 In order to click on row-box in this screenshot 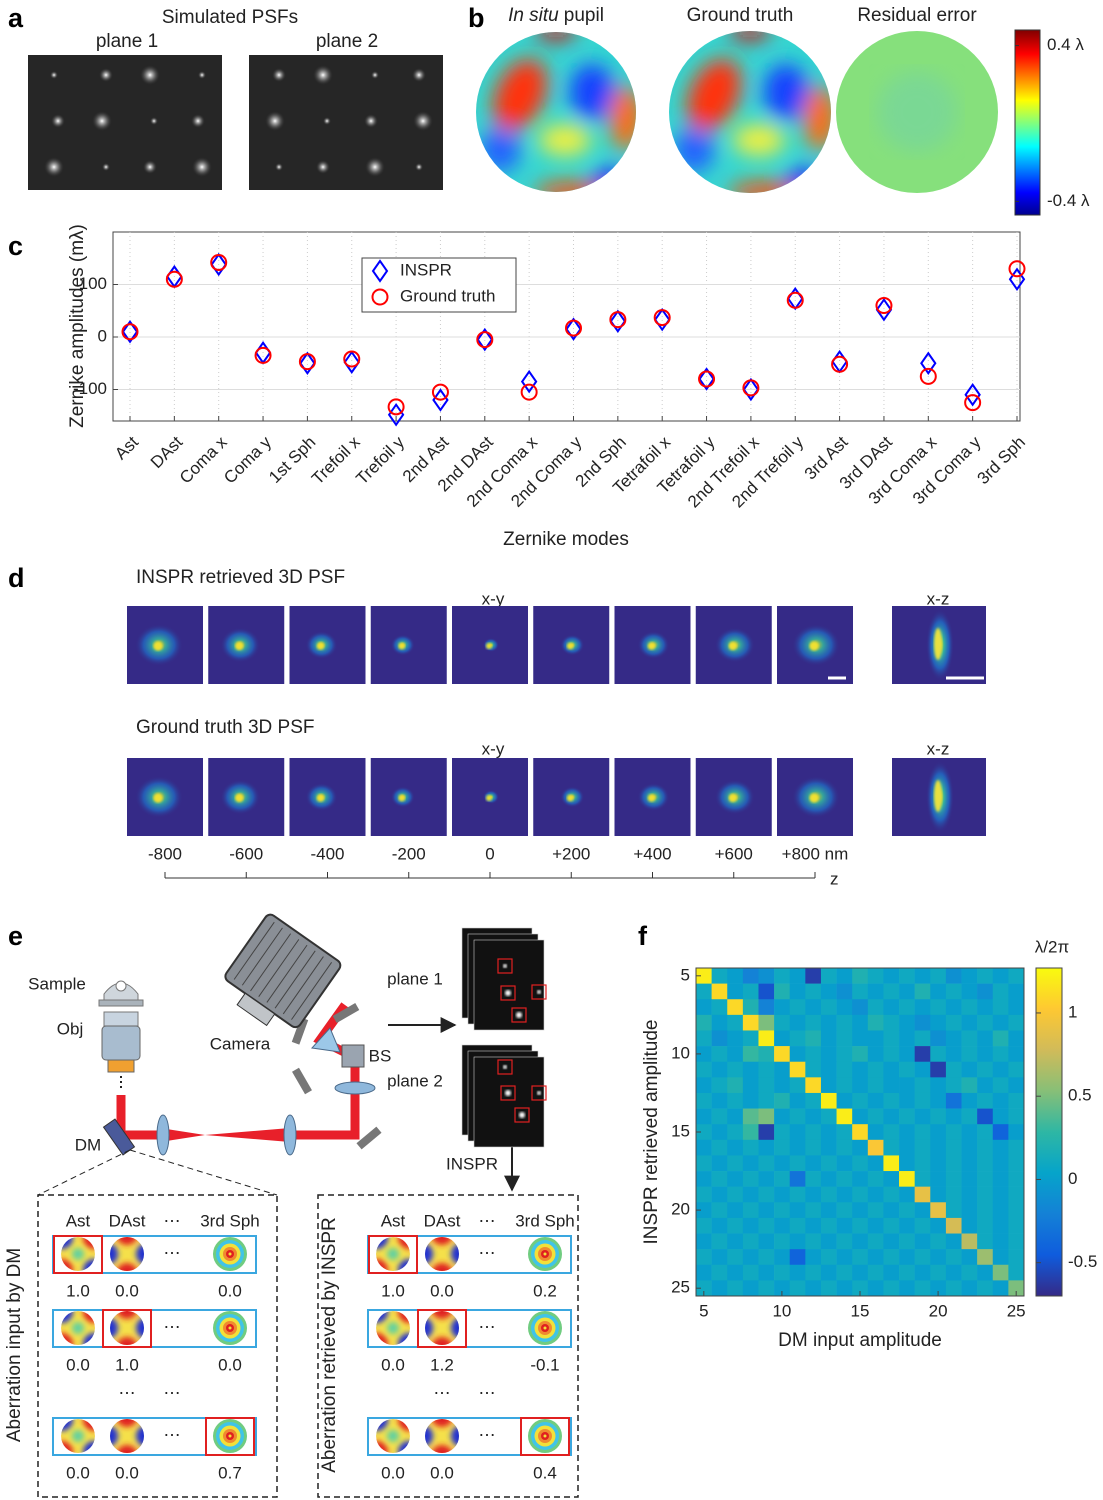, I will do `click(469, 1436)`.